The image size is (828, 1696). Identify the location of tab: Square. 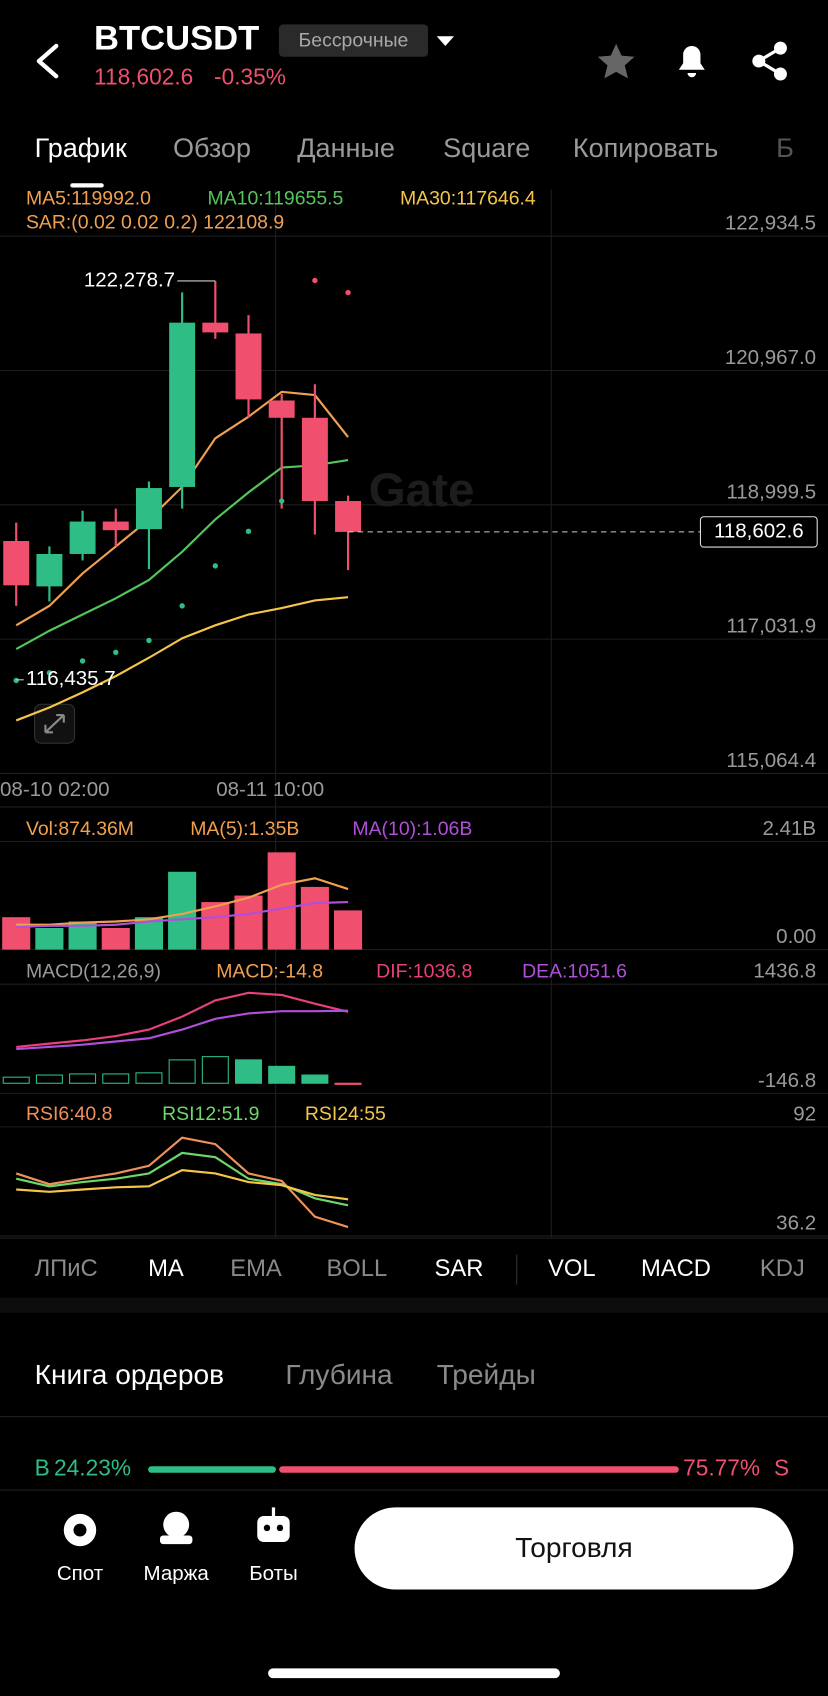
(486, 148).